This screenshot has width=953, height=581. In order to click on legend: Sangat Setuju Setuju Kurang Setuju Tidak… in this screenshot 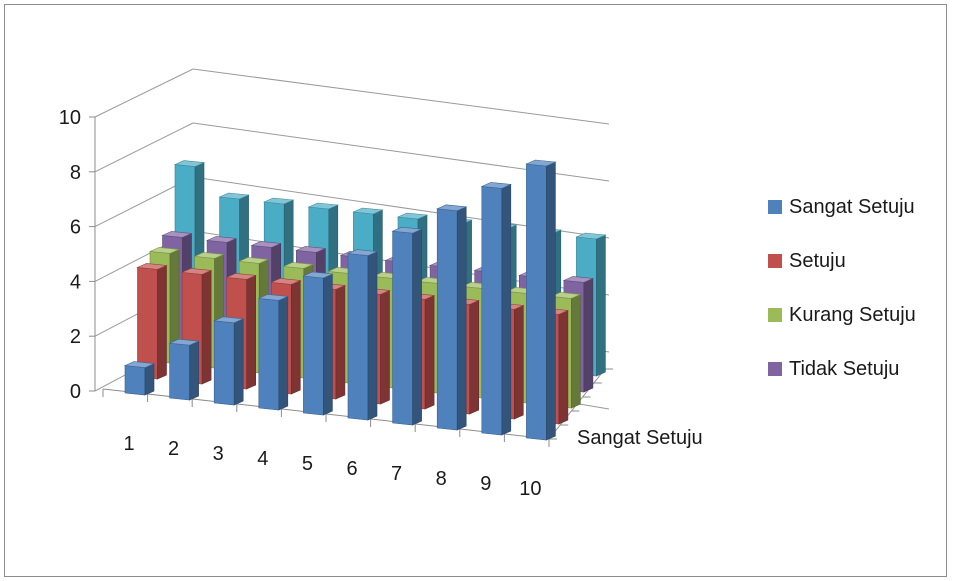, I will do `click(860, 288)`.